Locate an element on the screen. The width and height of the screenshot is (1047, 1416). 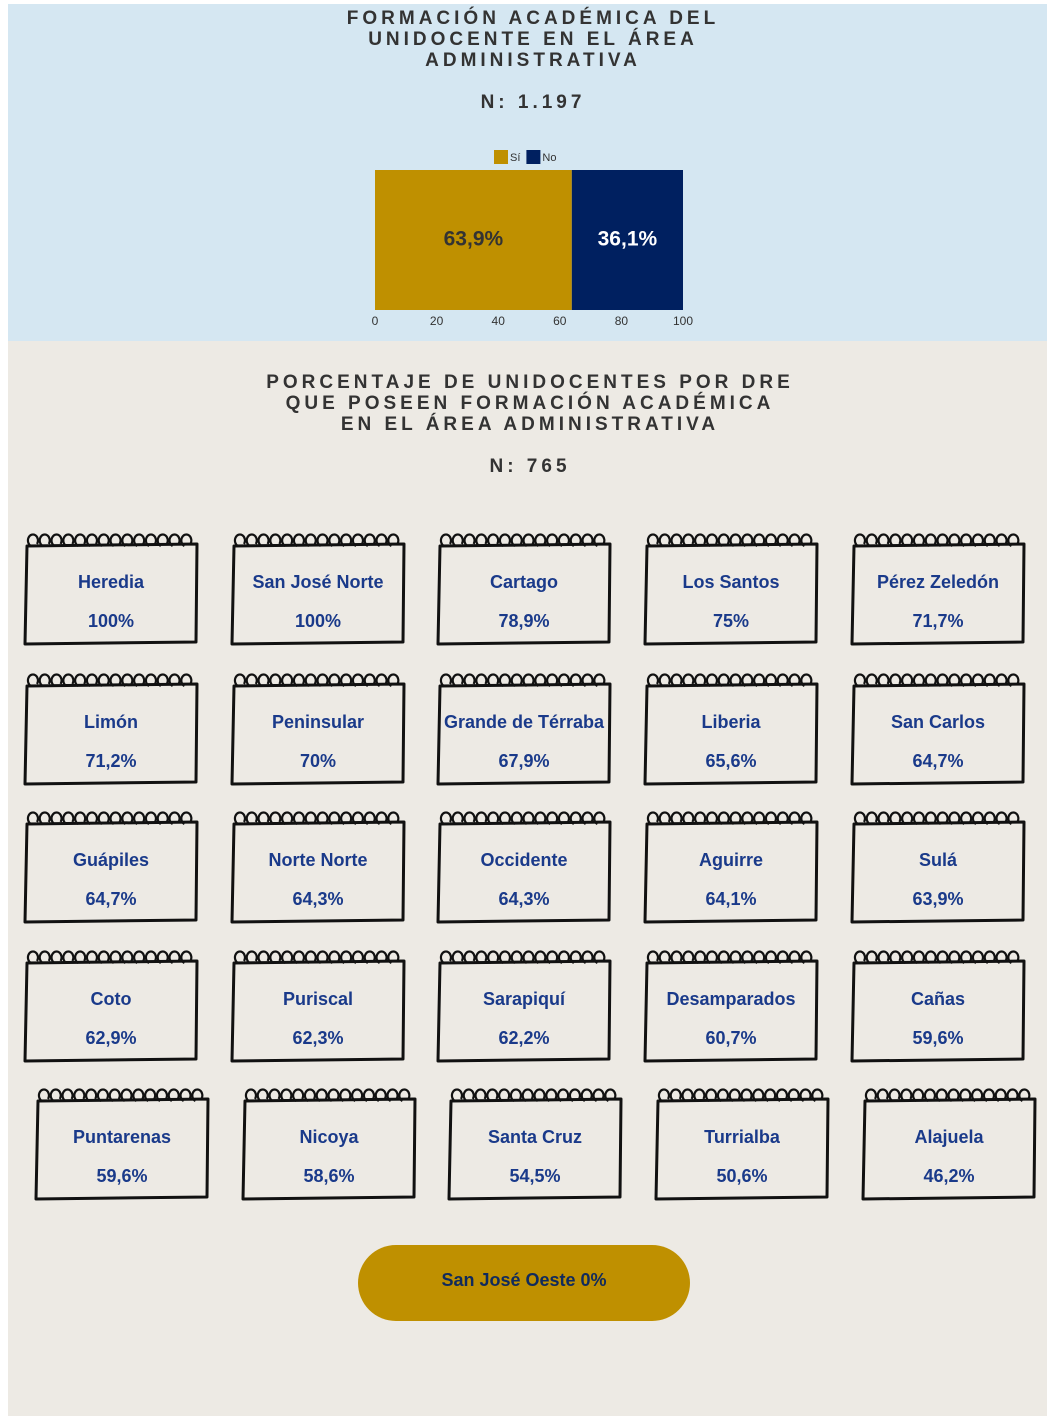
card-name: Limón is located at coordinates (111, 722).